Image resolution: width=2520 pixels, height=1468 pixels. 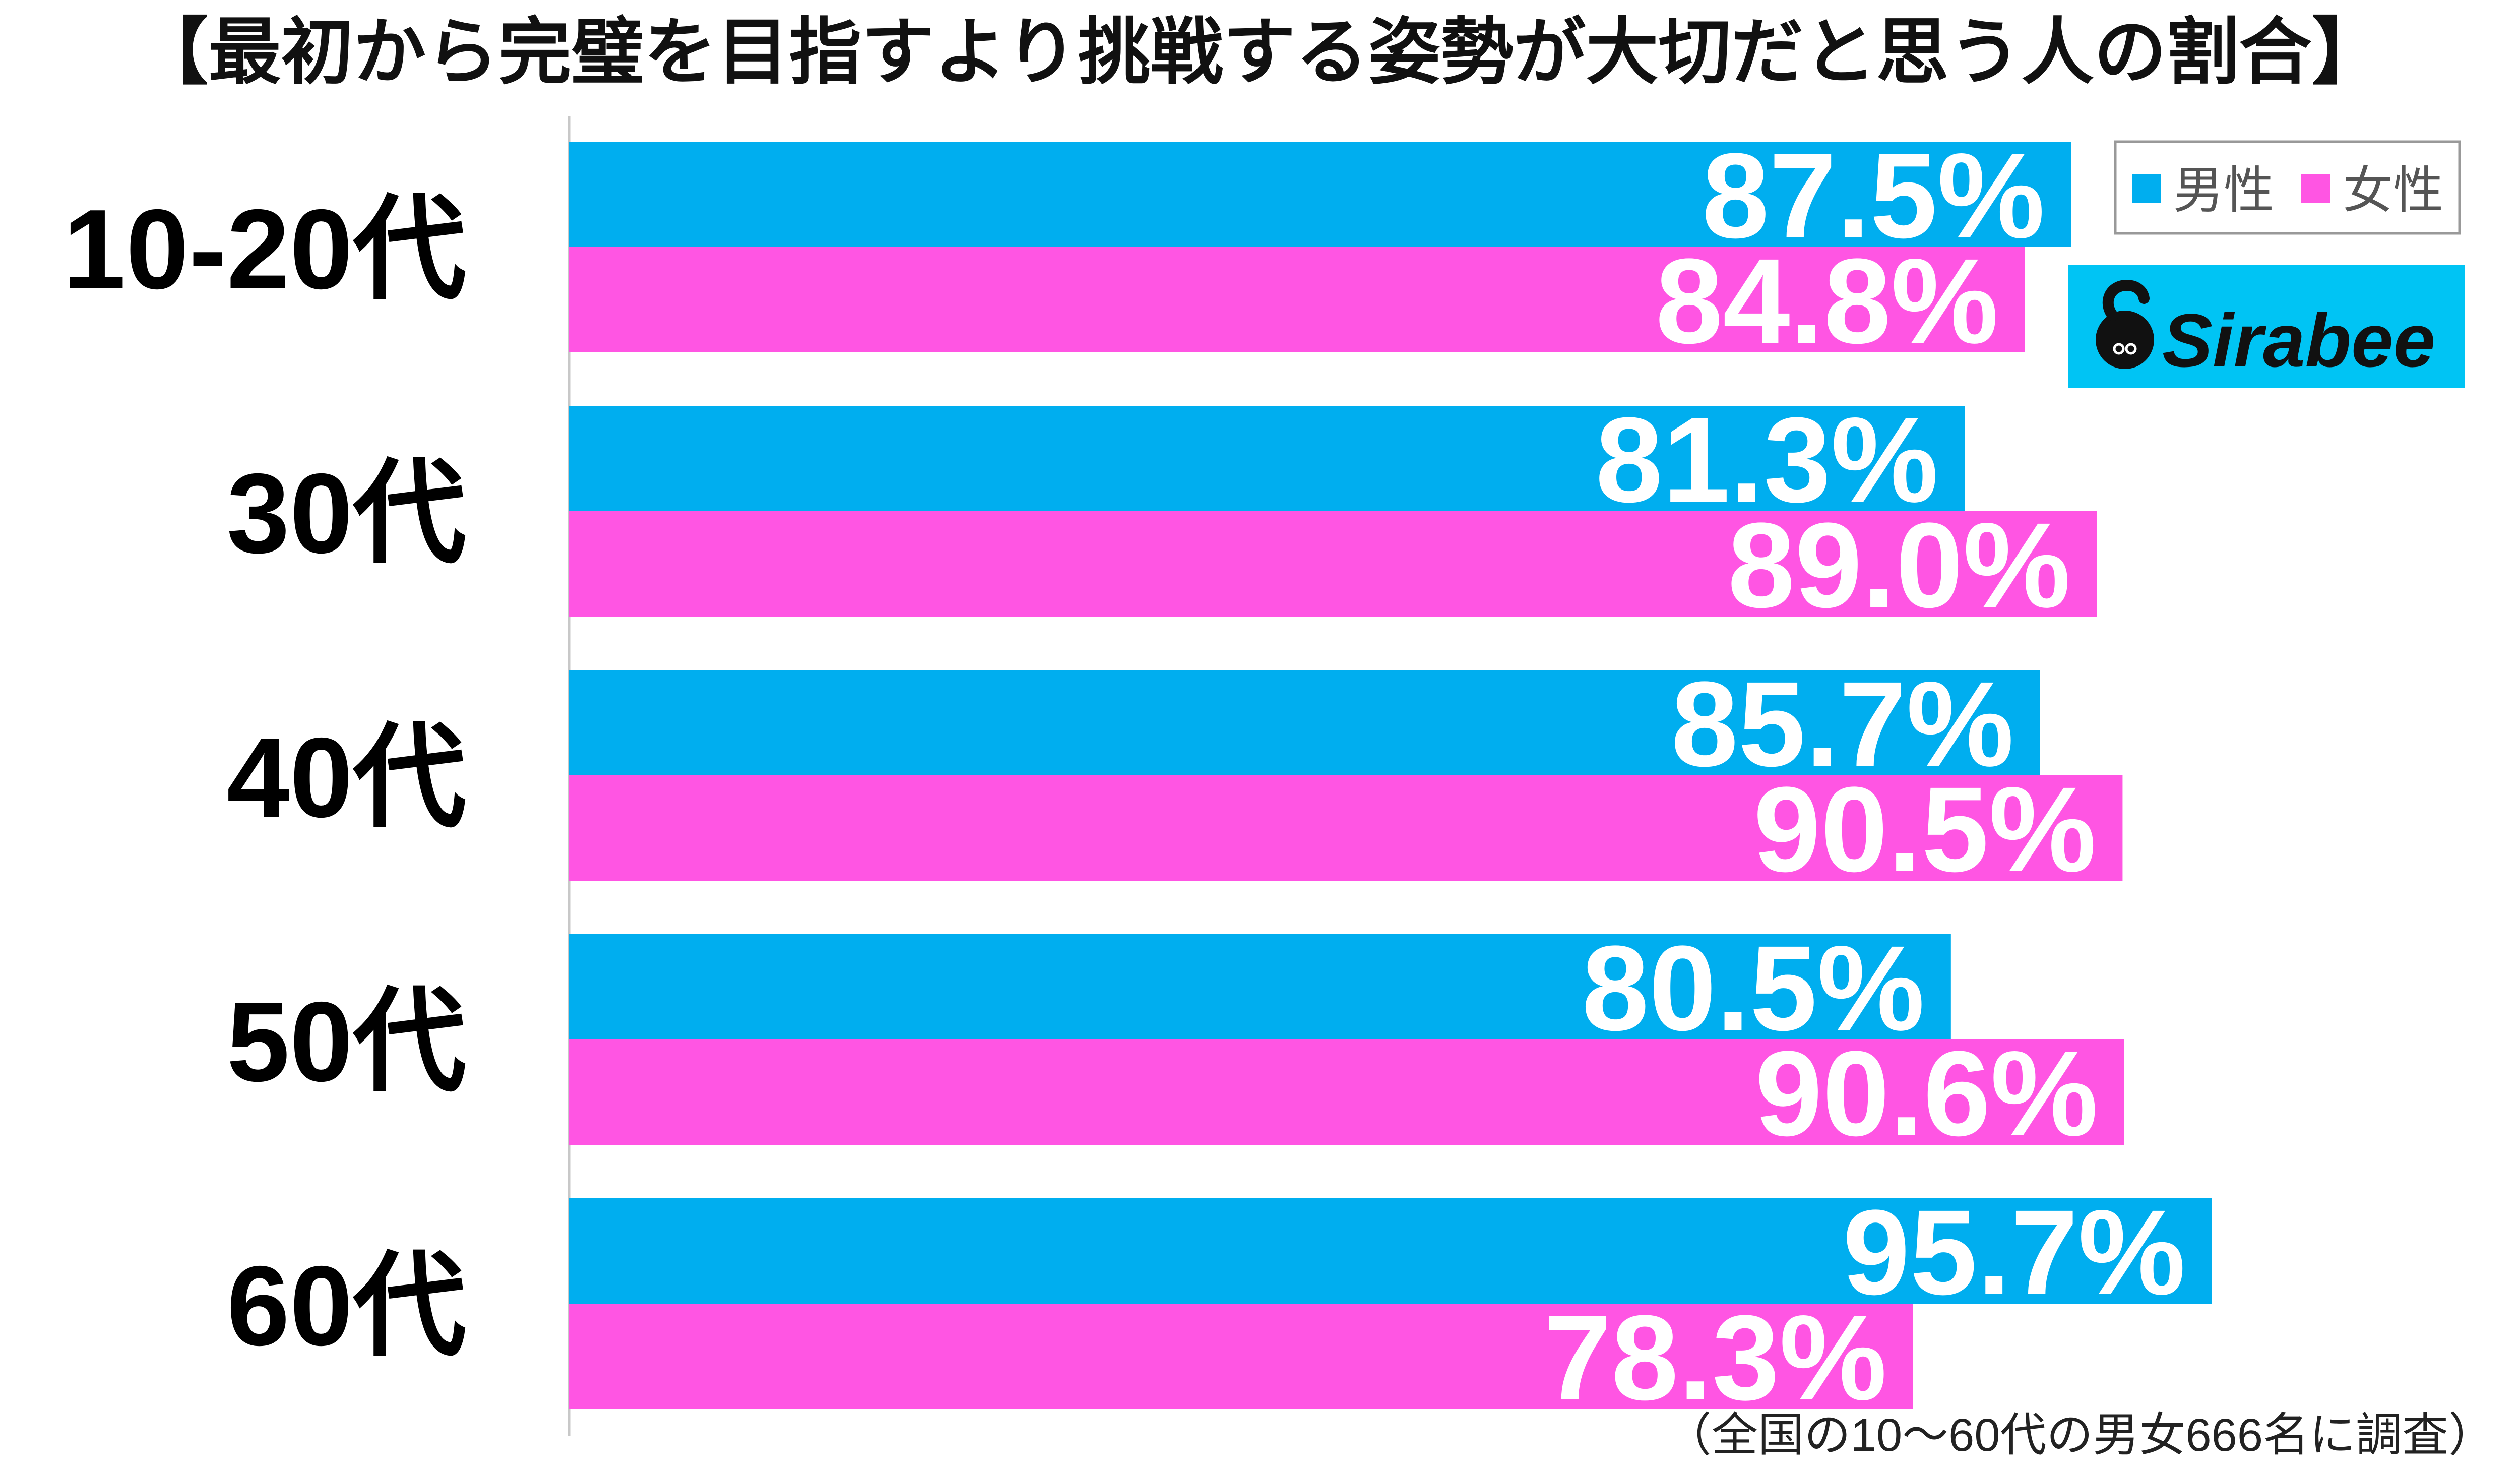 I want to click on legend: 男性 女性, so click(x=2287, y=187).